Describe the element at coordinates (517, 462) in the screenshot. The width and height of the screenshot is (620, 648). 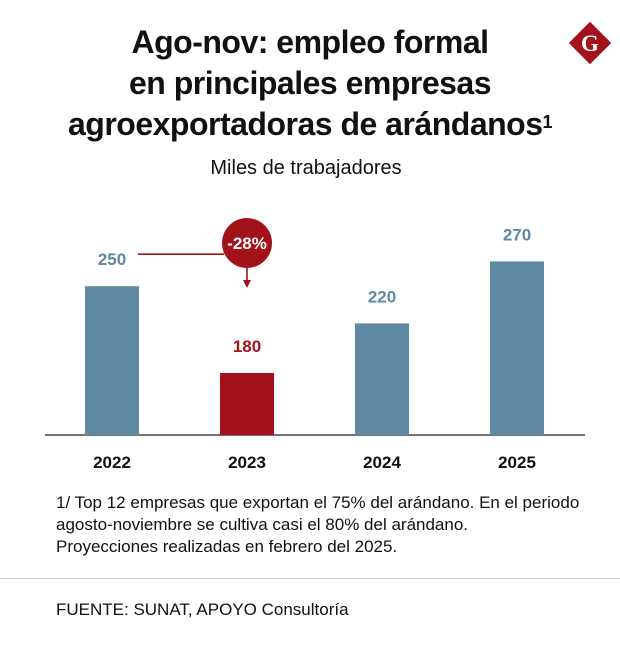
I see `x-tick-2025: 2025` at that location.